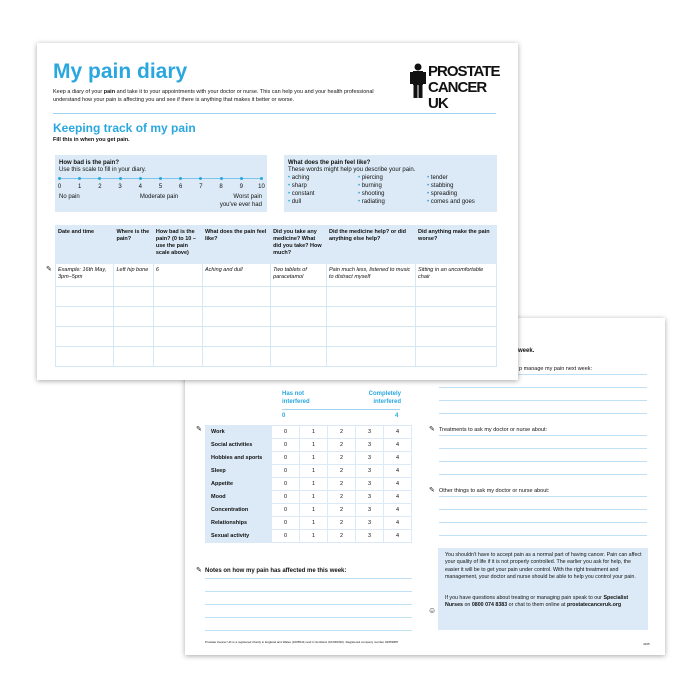  What do you see at coordinates (177, 275) in the screenshot?
I see `example-cell: 6` at bounding box center [177, 275].